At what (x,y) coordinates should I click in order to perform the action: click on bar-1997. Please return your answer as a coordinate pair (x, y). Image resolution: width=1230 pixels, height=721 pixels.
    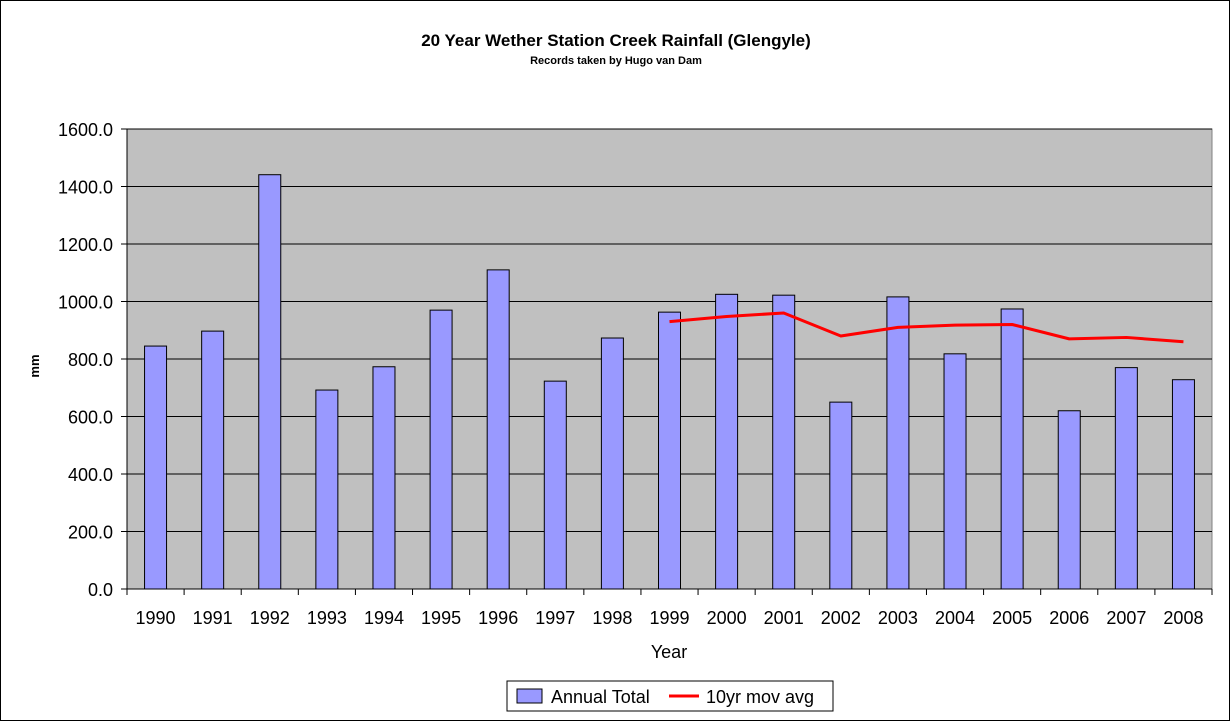
    Looking at the image, I should click on (555, 485).